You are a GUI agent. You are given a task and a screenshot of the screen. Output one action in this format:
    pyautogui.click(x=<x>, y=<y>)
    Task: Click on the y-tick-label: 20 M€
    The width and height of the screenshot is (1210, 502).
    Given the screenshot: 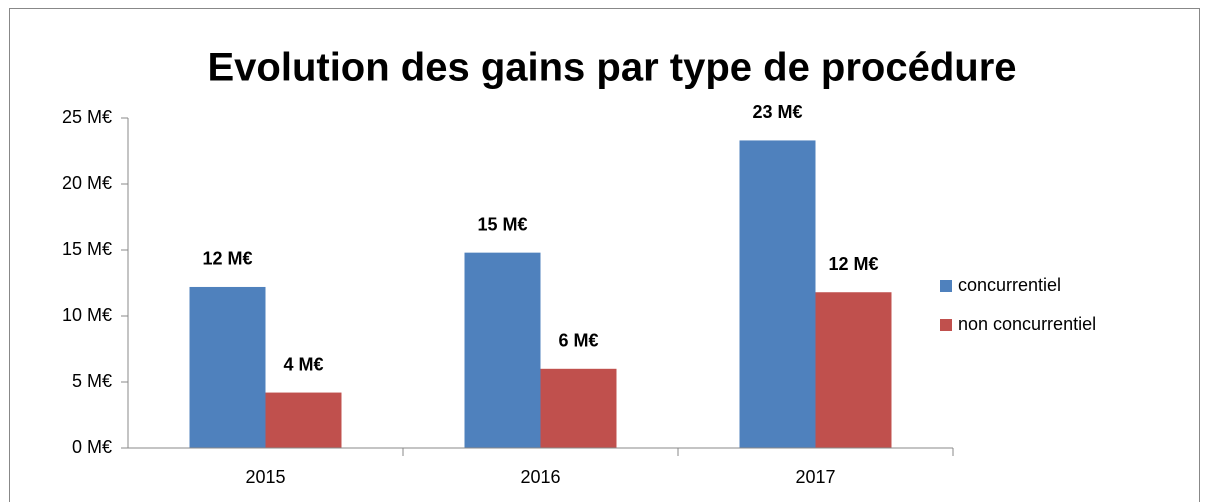 What is the action you would take?
    pyautogui.click(x=87, y=183)
    